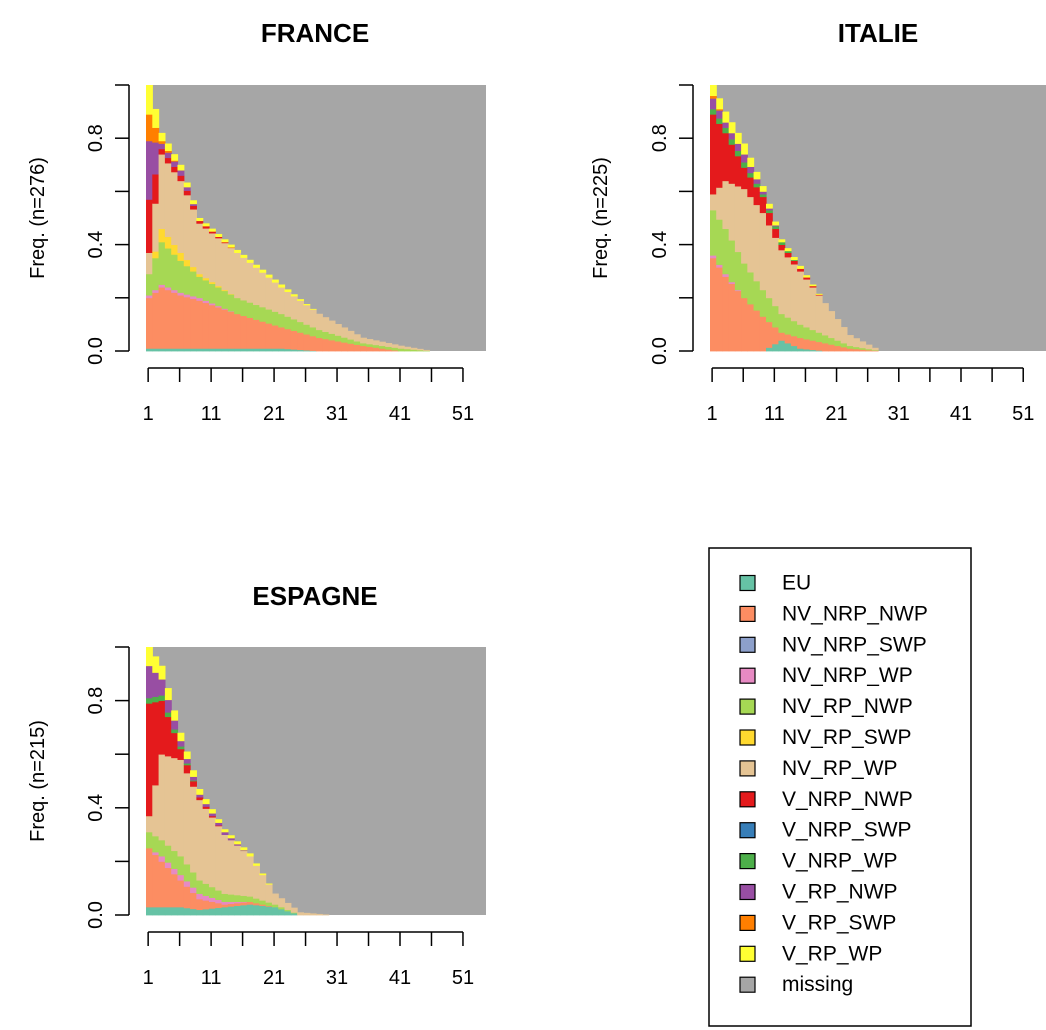 This screenshot has width=1046, height=1030. I want to click on x-tick-label: 11, so click(211, 414).